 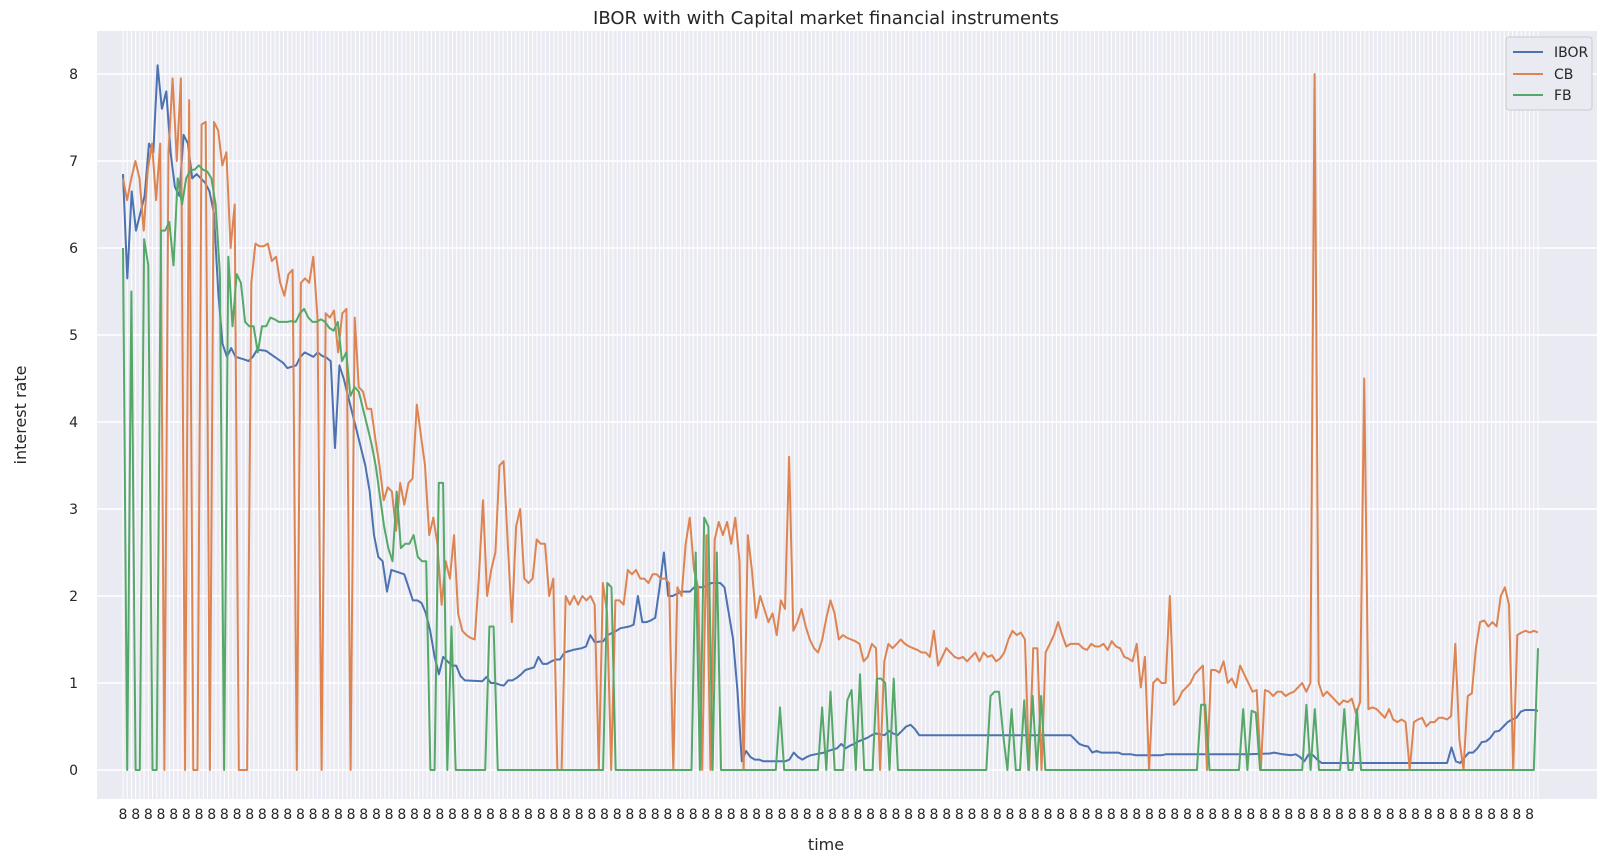 I want to click on y-tick-label: 4, so click(x=73, y=423).